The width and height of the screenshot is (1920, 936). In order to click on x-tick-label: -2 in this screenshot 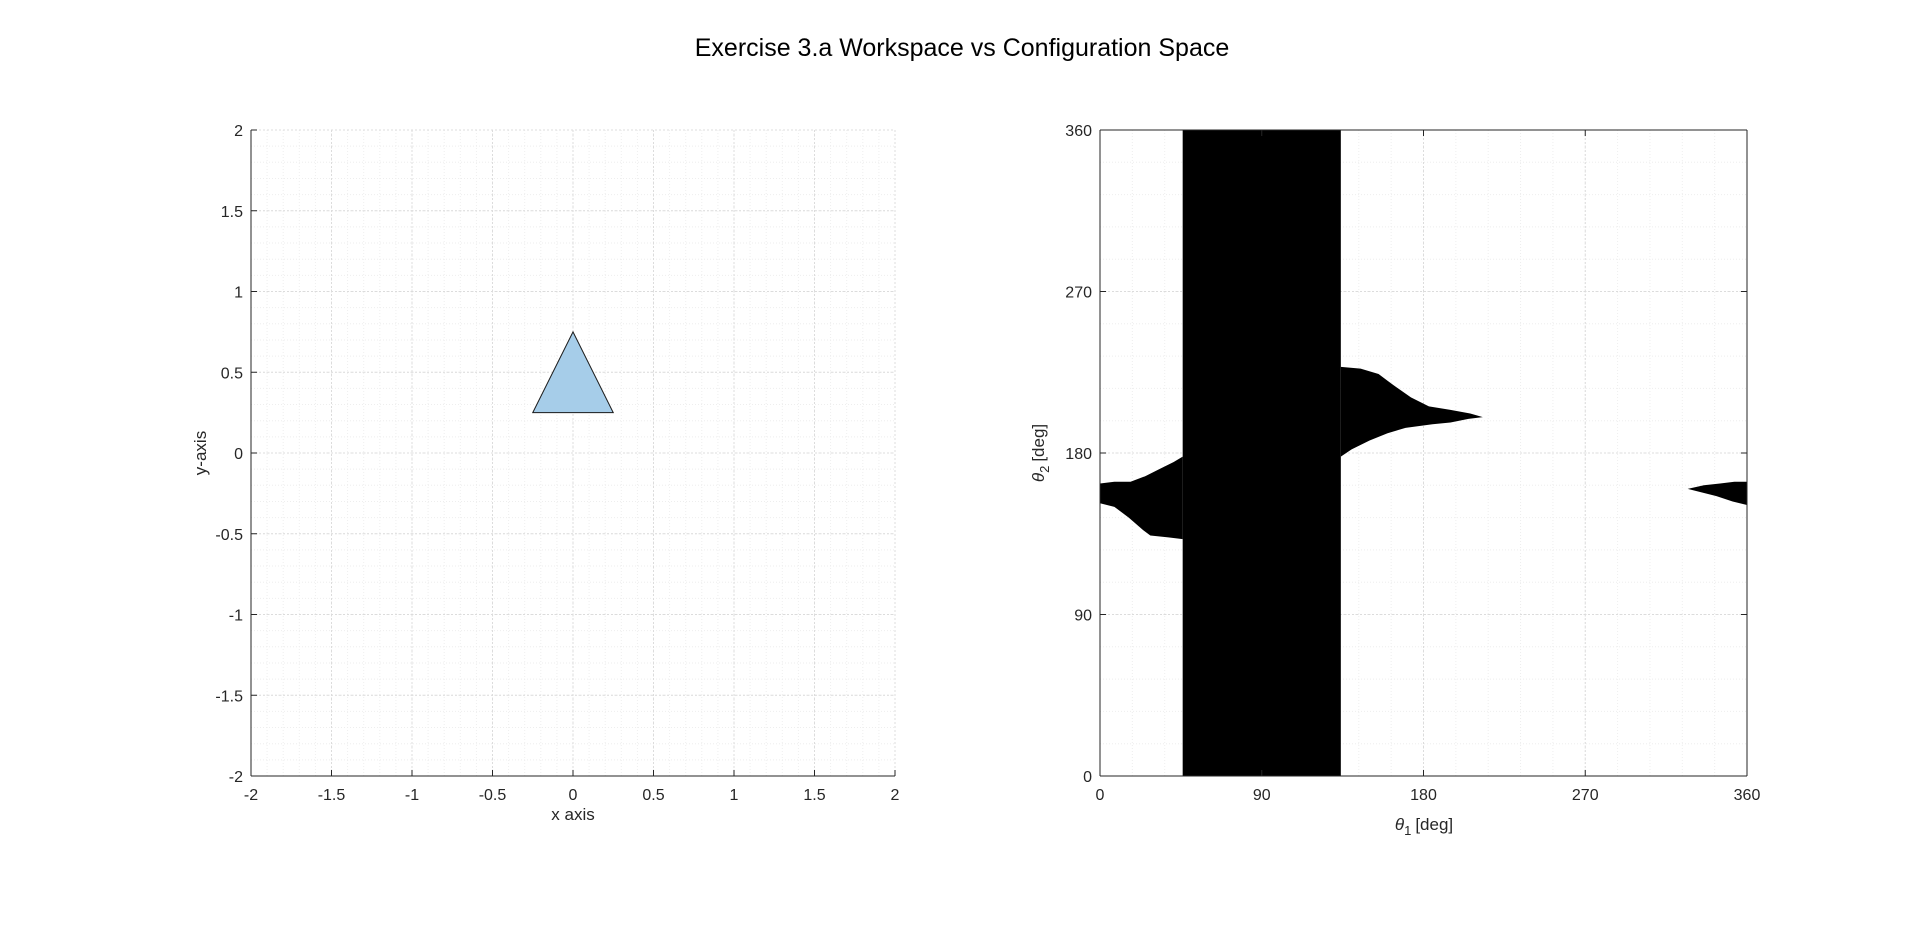, I will do `click(251, 795)`.